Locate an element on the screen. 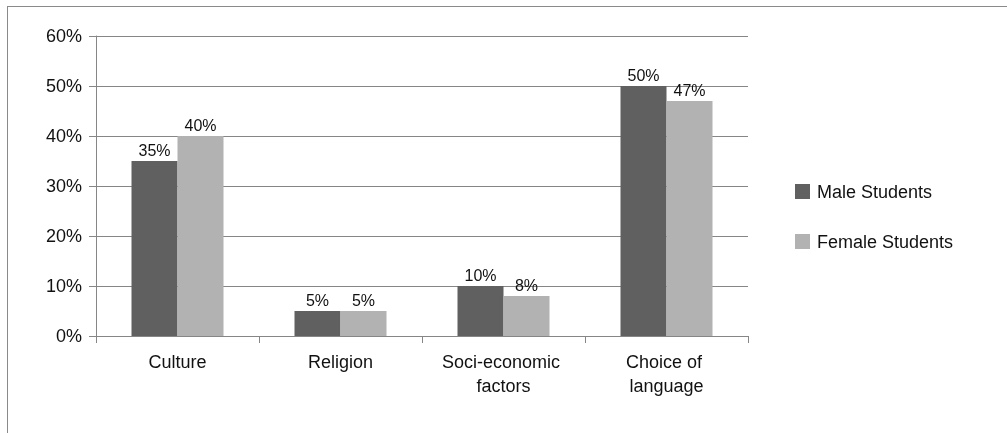 The height and width of the screenshot is (433, 1007). legend-label: Male Students is located at coordinates (875, 191).